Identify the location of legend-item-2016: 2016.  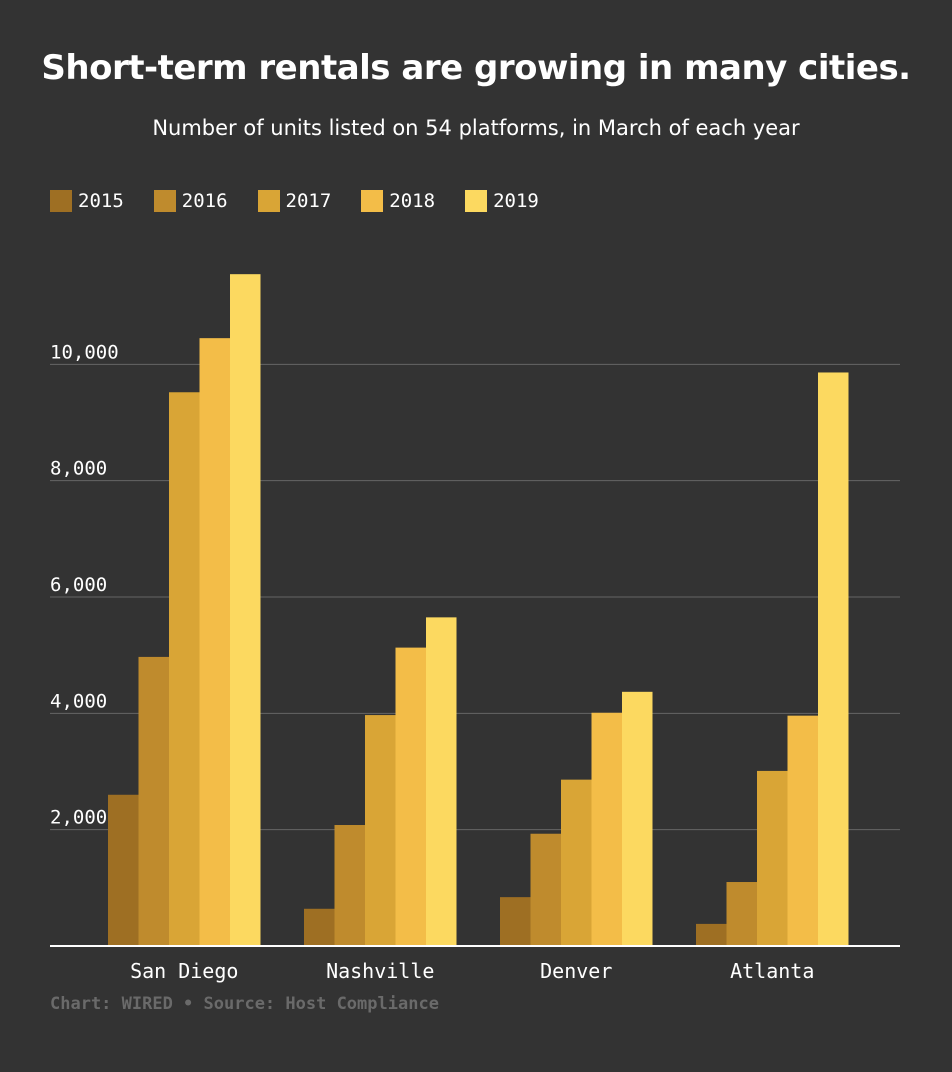
(190, 201).